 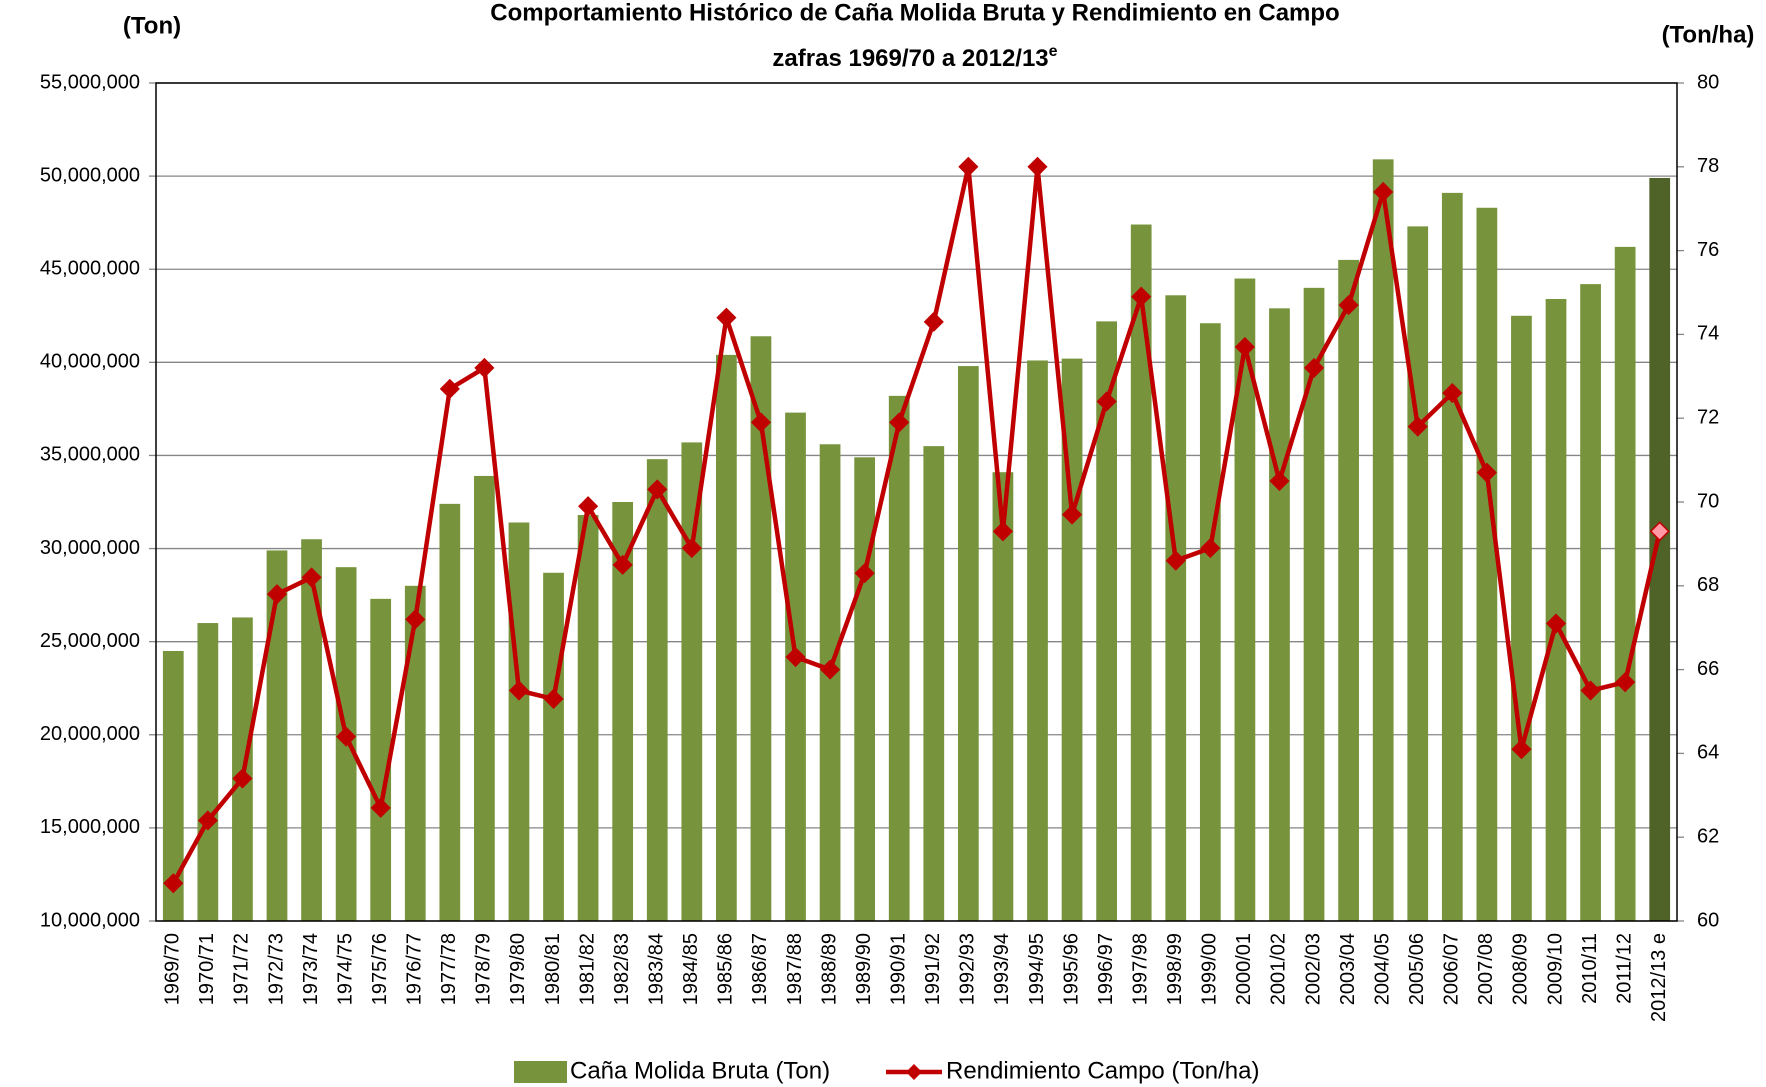 What do you see at coordinates (700, 1070) in the screenshot?
I see `legend-label: Caña Molida Bruta (Ton)` at bounding box center [700, 1070].